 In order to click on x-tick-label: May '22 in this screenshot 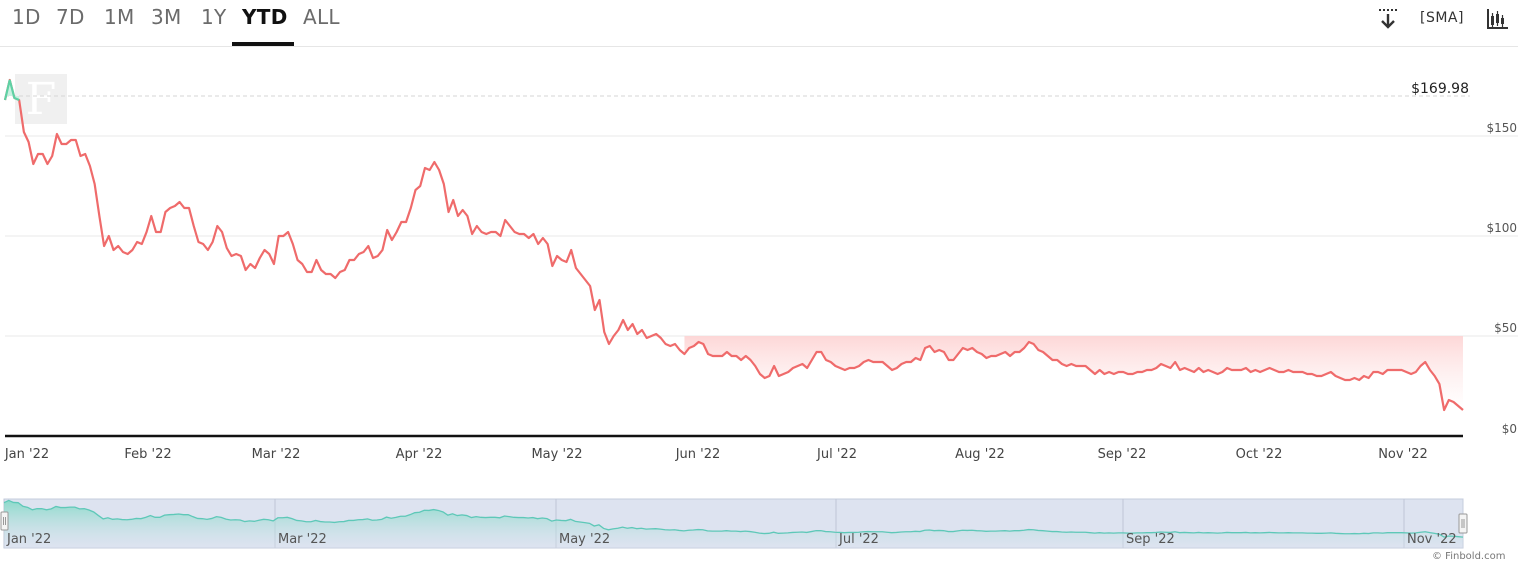, I will do `click(556, 454)`.